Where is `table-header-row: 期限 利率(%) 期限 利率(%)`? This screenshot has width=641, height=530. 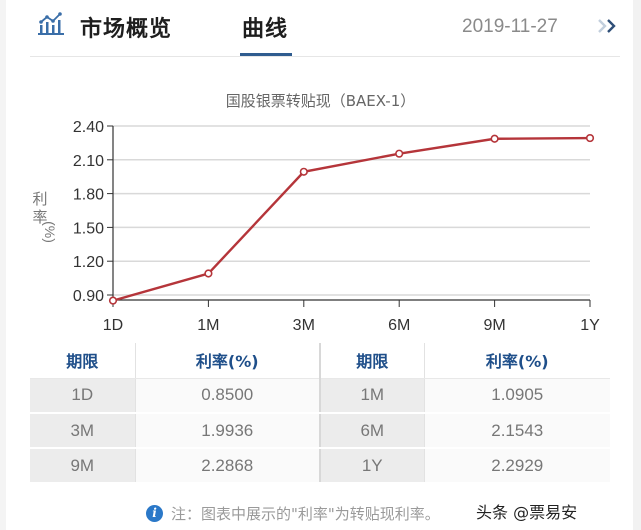 table-header-row: 期限 利率(%) 期限 利率(%) is located at coordinates (320, 361).